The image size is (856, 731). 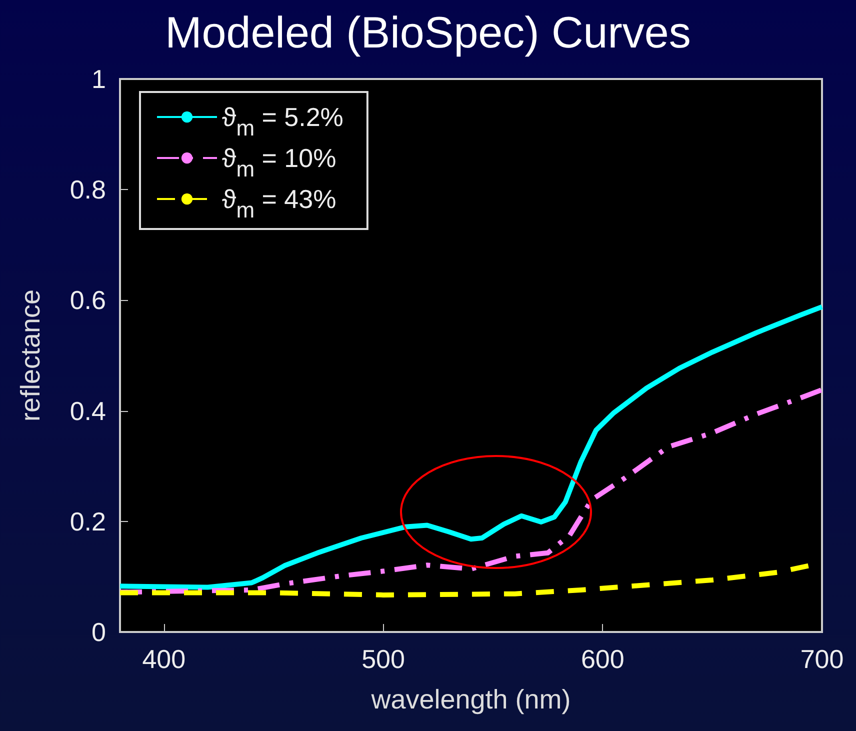 What do you see at coordinates (88, 300) in the screenshot?
I see `y-tick-label: 0.6` at bounding box center [88, 300].